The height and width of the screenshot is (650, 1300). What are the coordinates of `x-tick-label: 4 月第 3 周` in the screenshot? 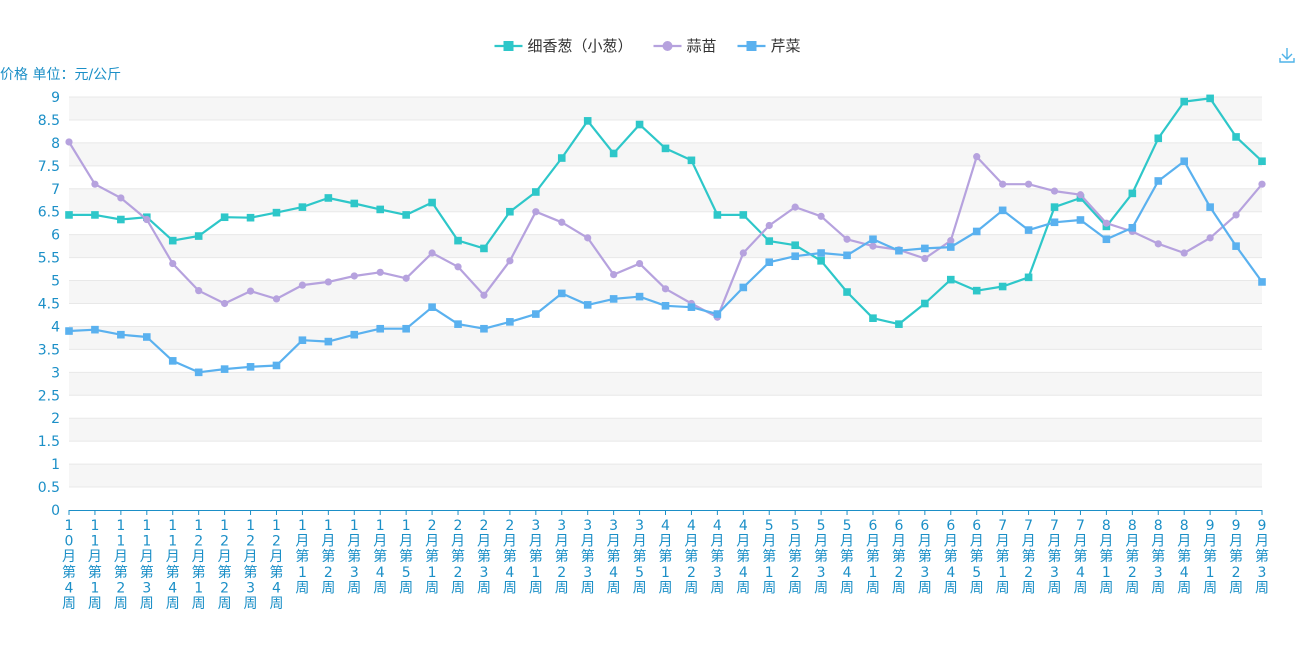 It's located at (717, 557).